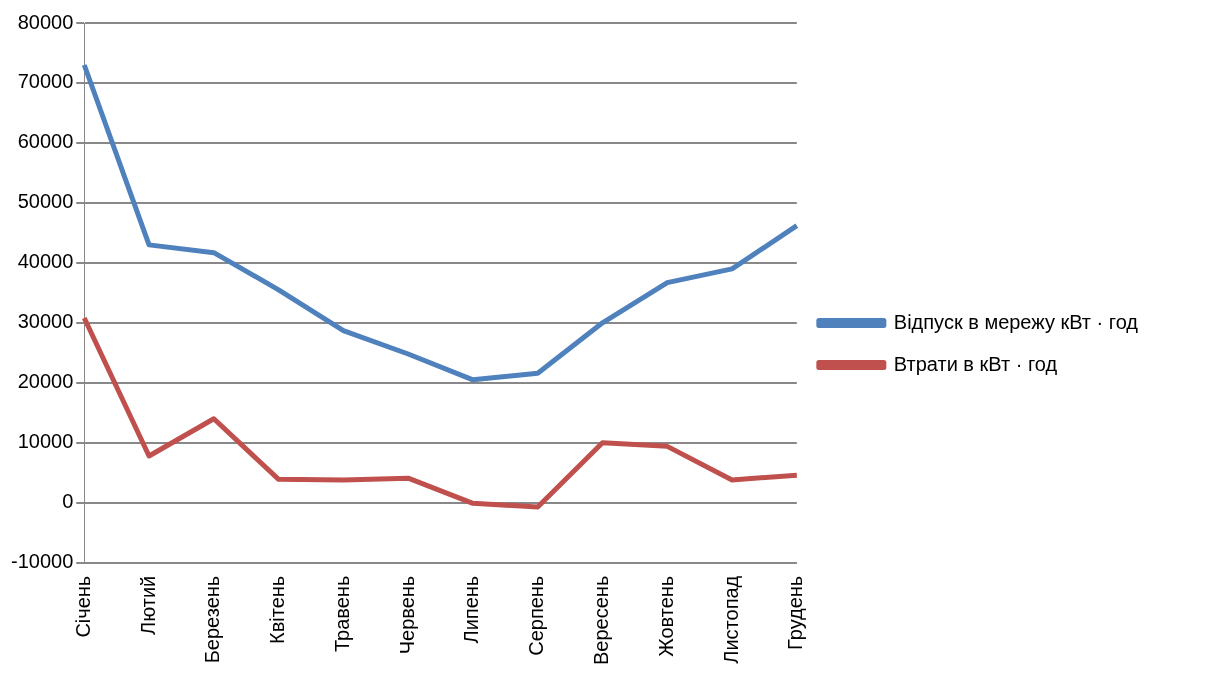  I want to click on y-tick-label: 80000, so click(45, 21).